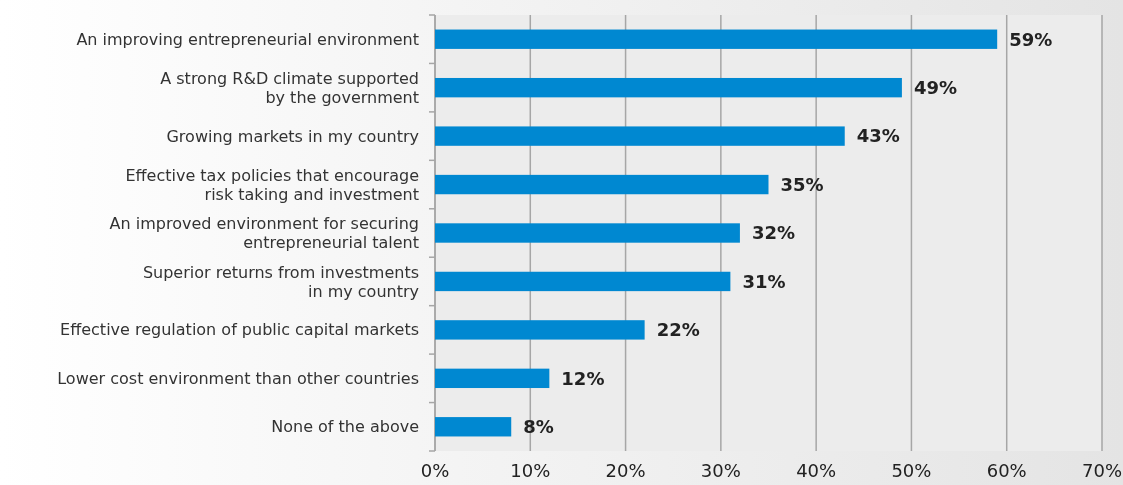 The image size is (1123, 485). I want to click on y-tick-label: Superior returns from investments in my country, so click(280, 281).